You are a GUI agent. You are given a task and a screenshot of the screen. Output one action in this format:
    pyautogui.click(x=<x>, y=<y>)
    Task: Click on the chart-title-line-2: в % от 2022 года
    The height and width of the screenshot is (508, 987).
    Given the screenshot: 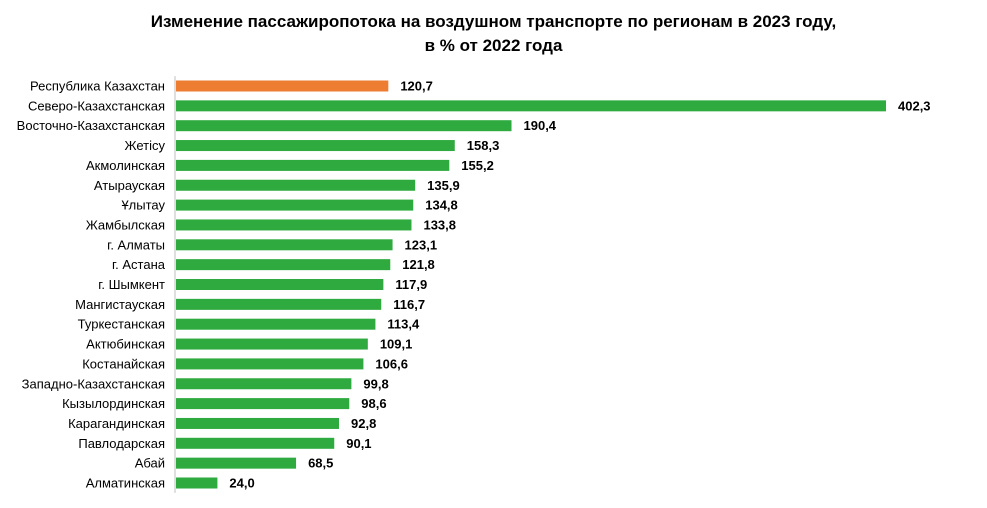 What is the action you would take?
    pyautogui.click(x=493, y=45)
    